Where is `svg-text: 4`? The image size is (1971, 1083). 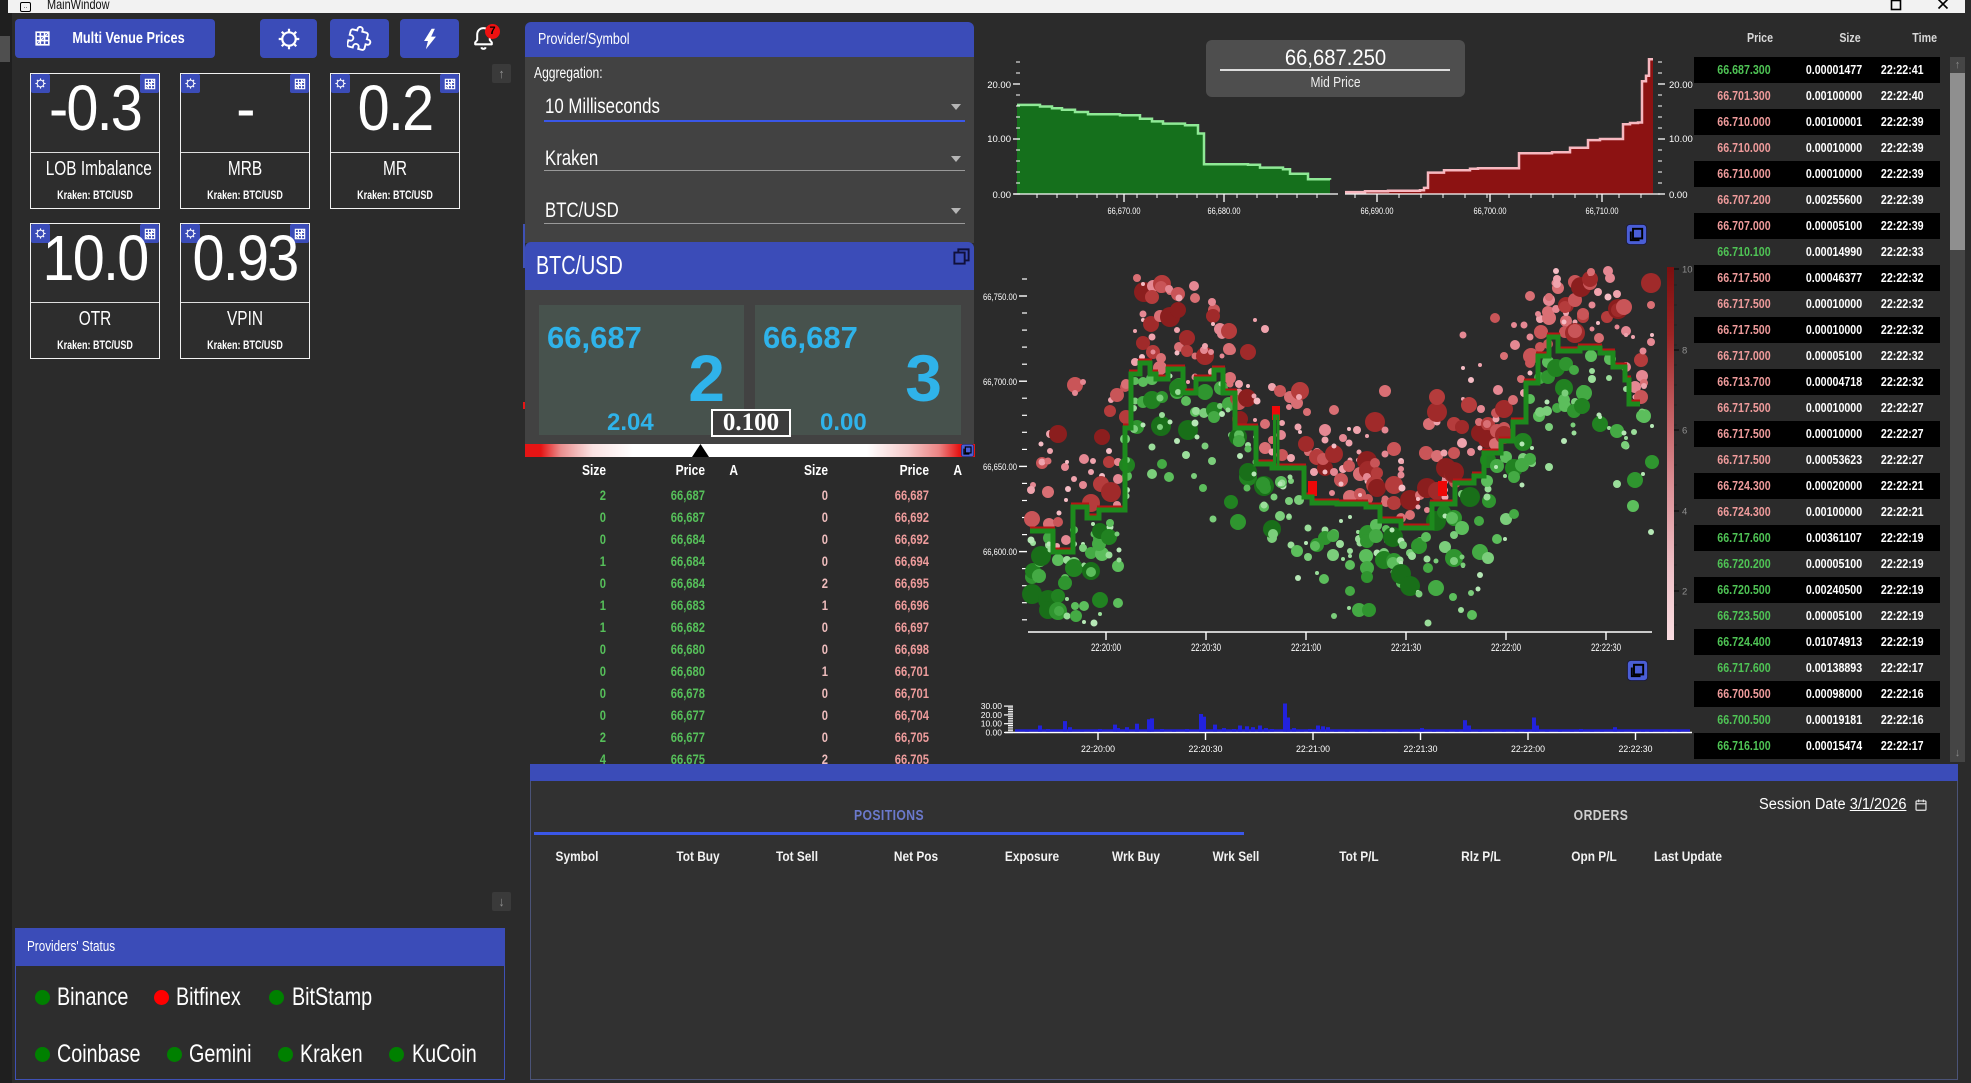
svg-text: 4 is located at coordinates (1684, 512).